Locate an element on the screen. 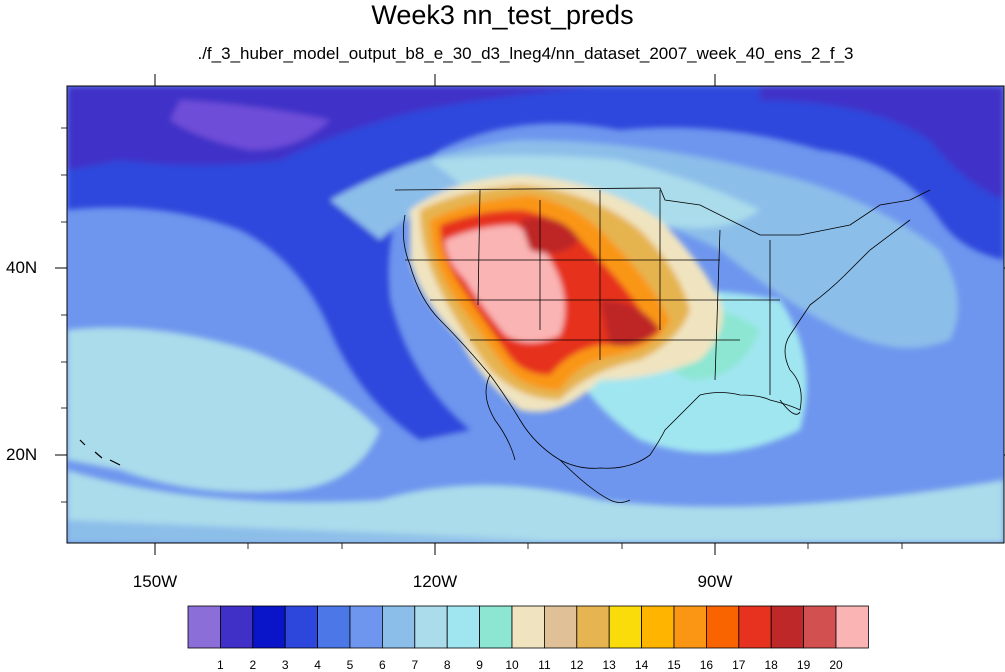 Image resolution: width=1005 pixels, height=672 pixels. subtropical-band is located at coordinates (223, 410).